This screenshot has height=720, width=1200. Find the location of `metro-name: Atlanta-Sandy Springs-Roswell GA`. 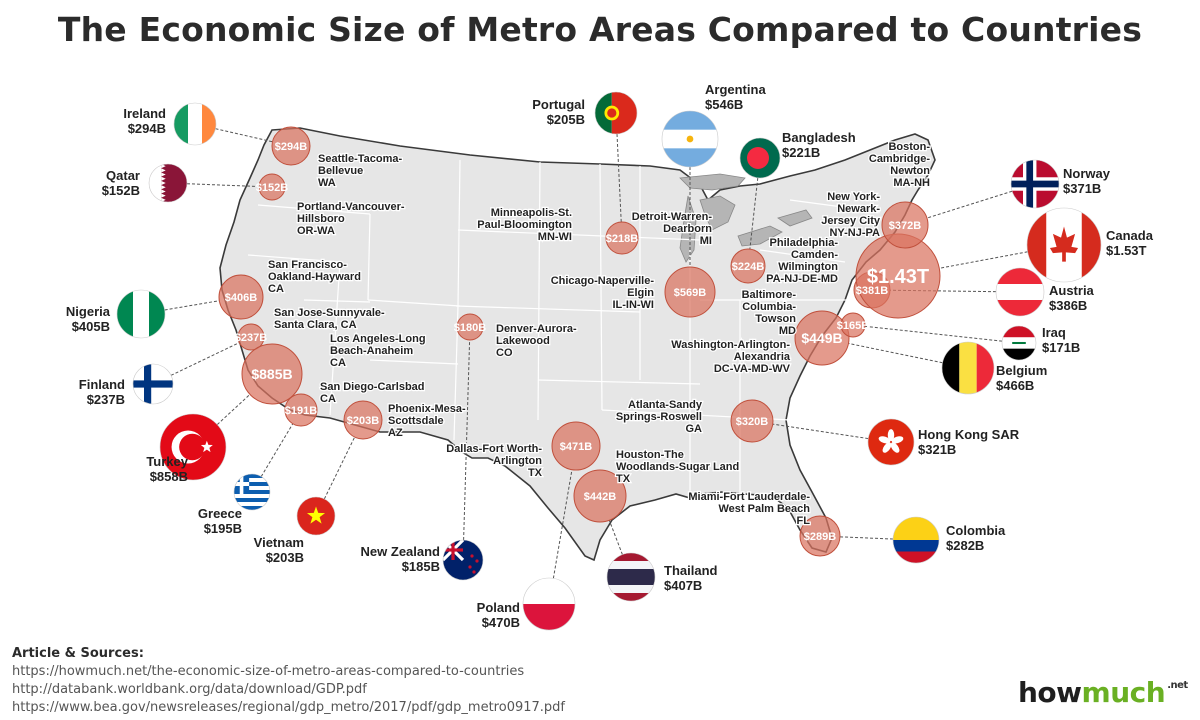

metro-name: Atlanta-Sandy Springs-Roswell GA is located at coordinates (659, 417).